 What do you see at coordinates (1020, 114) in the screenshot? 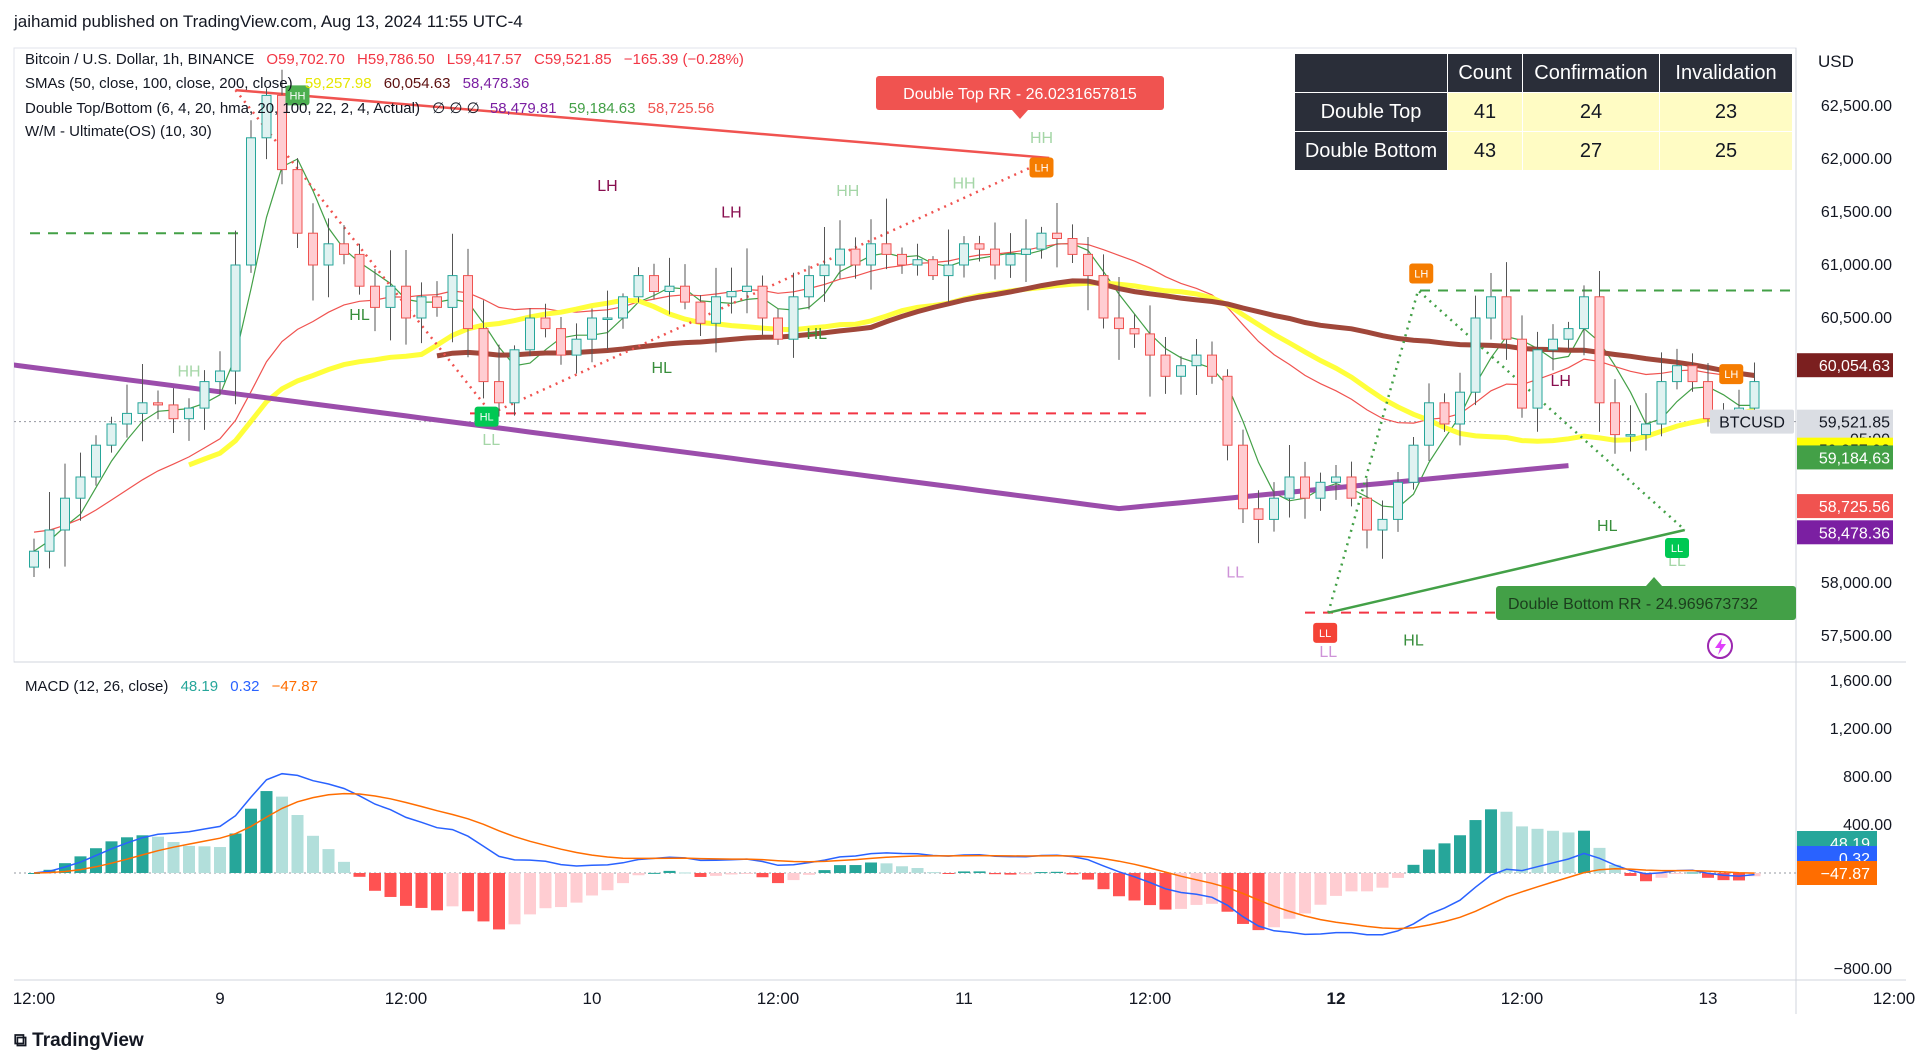
I see `double-top-rr-pointer` at bounding box center [1020, 114].